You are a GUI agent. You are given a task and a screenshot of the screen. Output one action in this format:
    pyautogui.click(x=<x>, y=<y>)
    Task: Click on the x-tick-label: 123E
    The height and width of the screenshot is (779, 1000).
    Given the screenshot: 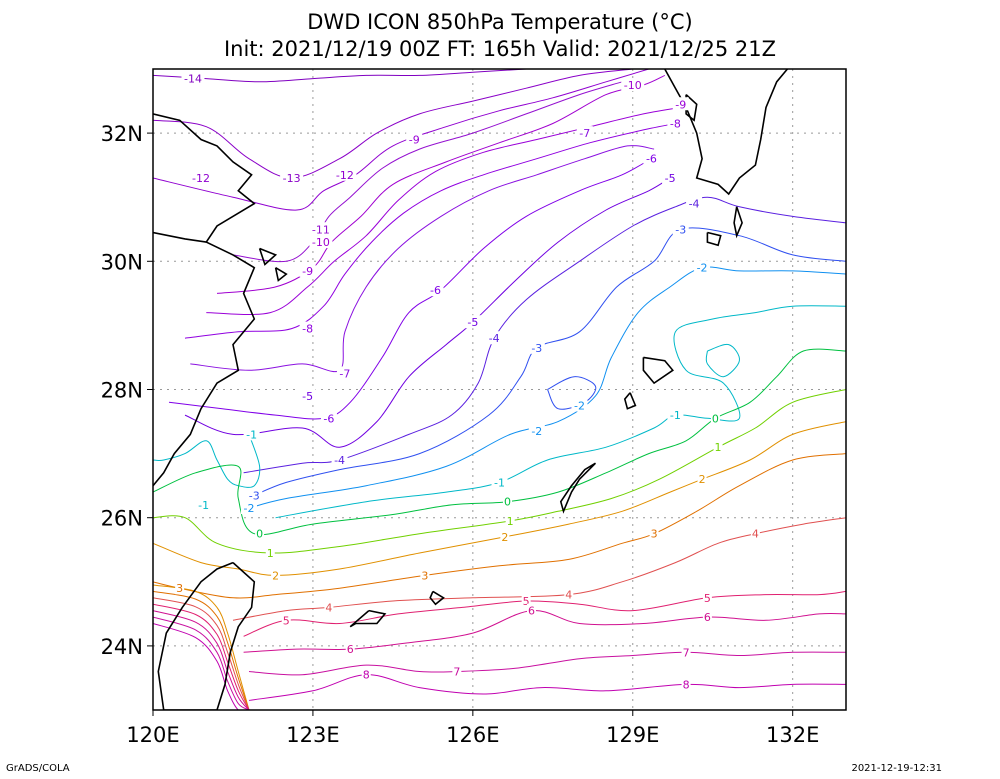 What is the action you would take?
    pyautogui.click(x=312, y=735)
    